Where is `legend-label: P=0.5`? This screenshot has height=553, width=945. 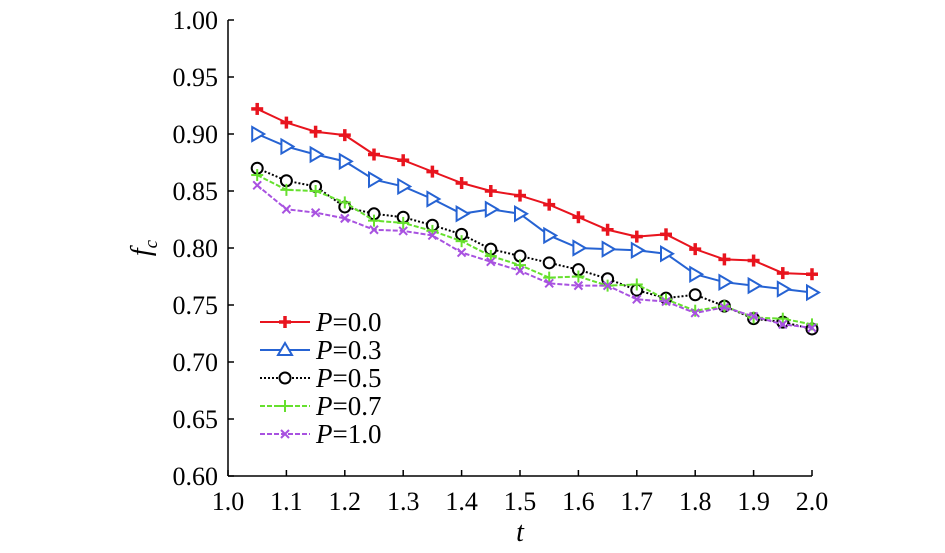
legend-label: P=0.5 is located at coordinates (348, 378).